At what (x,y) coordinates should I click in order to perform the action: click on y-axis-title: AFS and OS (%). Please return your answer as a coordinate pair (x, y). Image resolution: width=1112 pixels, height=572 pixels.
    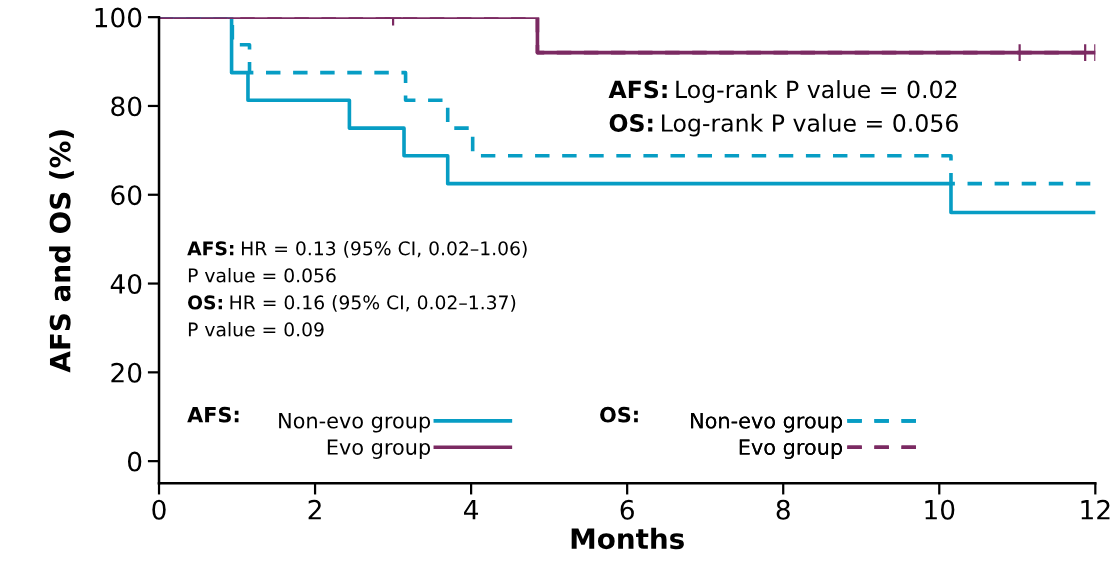
    Looking at the image, I should click on (61, 251).